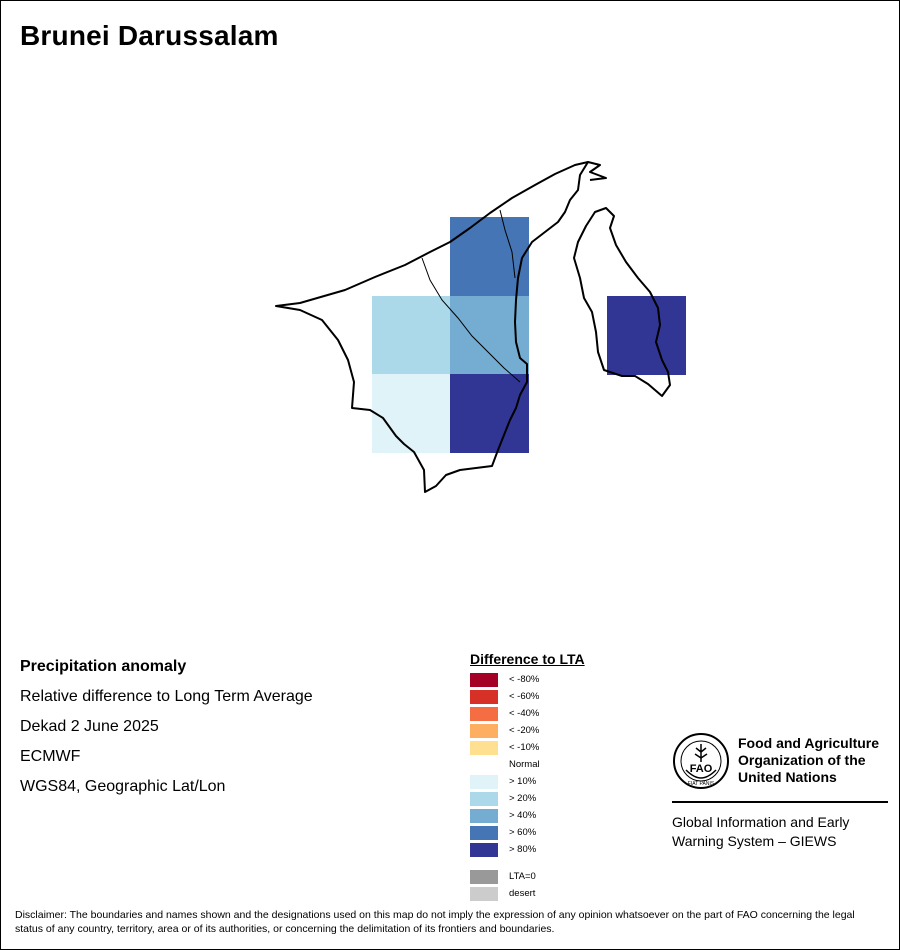 The width and height of the screenshot is (900, 950). I want to click on legend-label: < -80%, so click(524, 679).